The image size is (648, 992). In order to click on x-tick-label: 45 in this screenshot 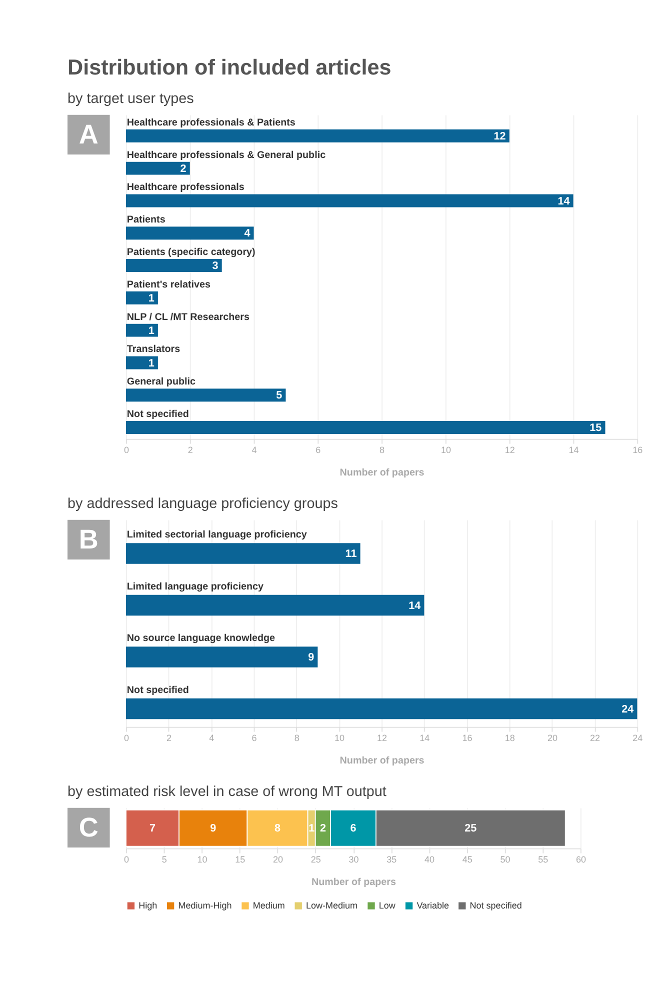, I will do `click(467, 859)`.